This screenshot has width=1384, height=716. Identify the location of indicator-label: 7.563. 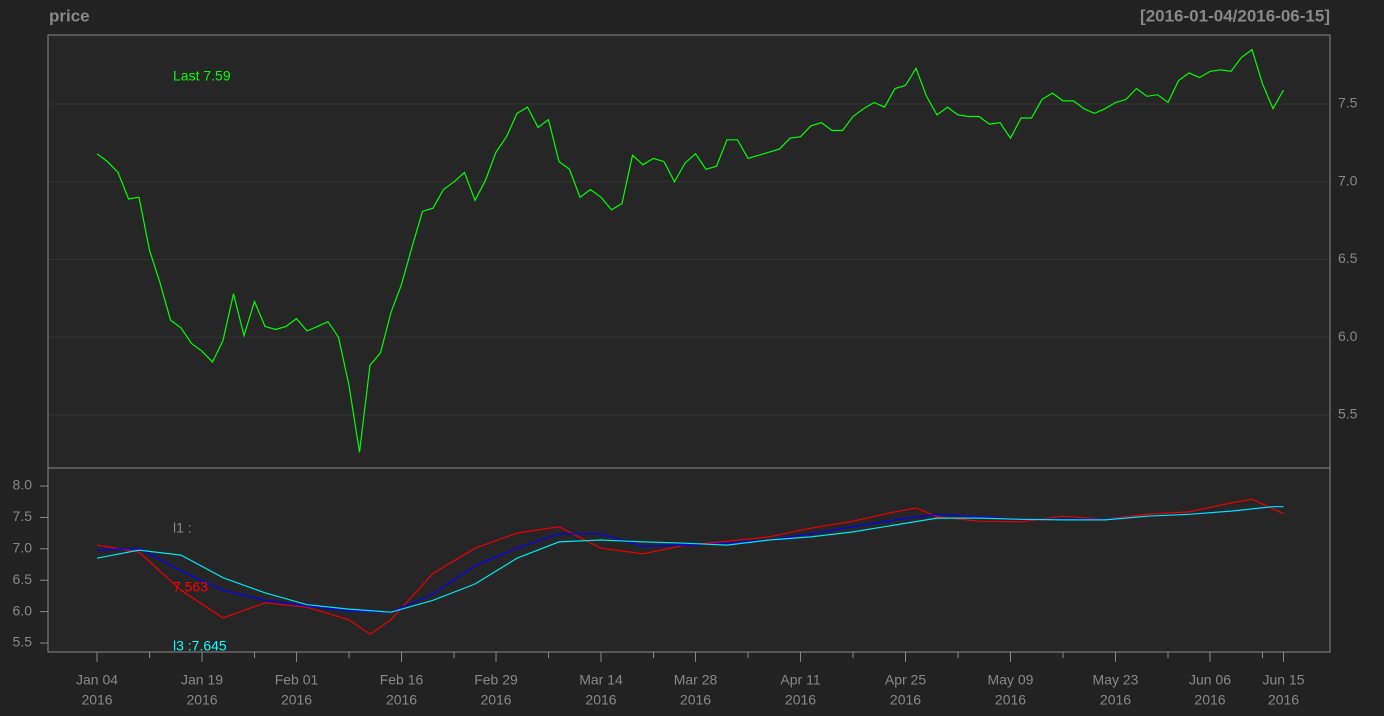
(190, 587).